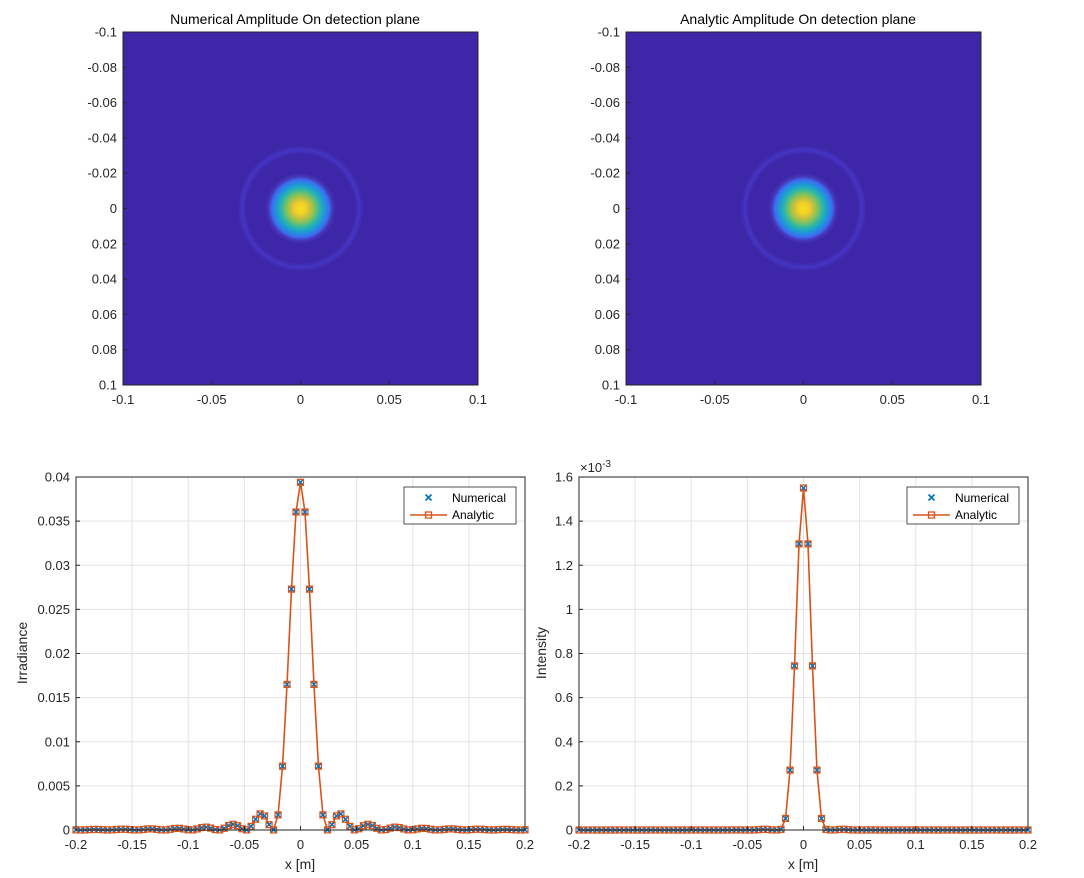 Image resolution: width=1084 pixels, height=878 pixels. What do you see at coordinates (564, 565) in the screenshot?
I see `y-tick-label: 1.2` at bounding box center [564, 565].